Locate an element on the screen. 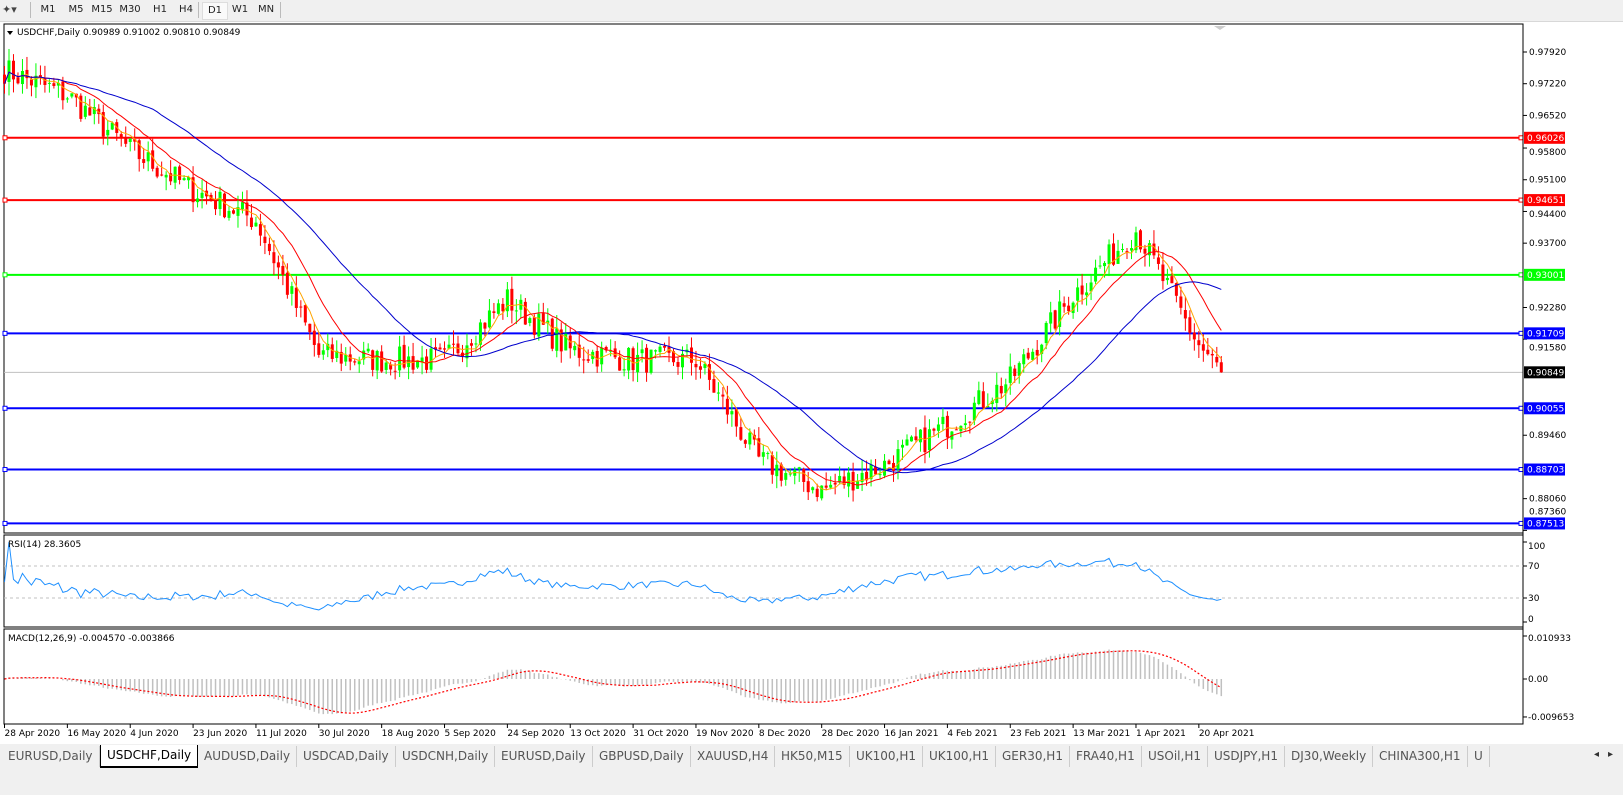 The image size is (1623, 795). timeframe-m1: M1 is located at coordinates (48, 9).